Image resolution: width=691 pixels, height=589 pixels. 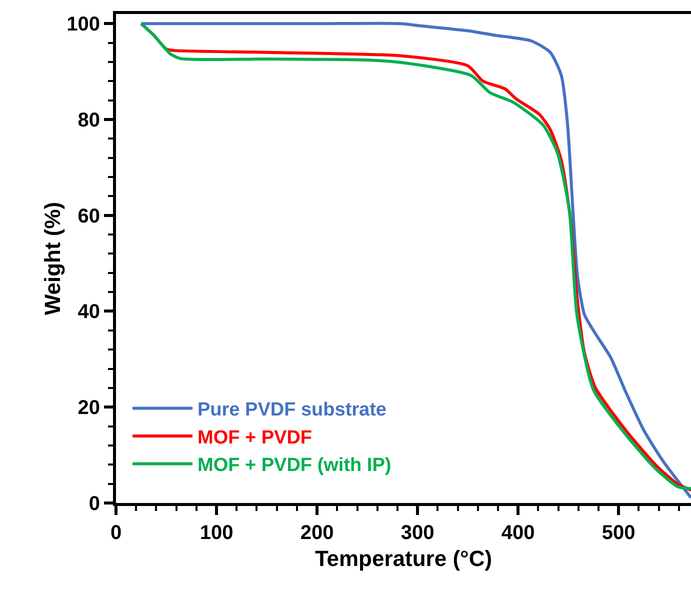 What do you see at coordinates (217, 533) in the screenshot?
I see `x-tick-label: 100` at bounding box center [217, 533].